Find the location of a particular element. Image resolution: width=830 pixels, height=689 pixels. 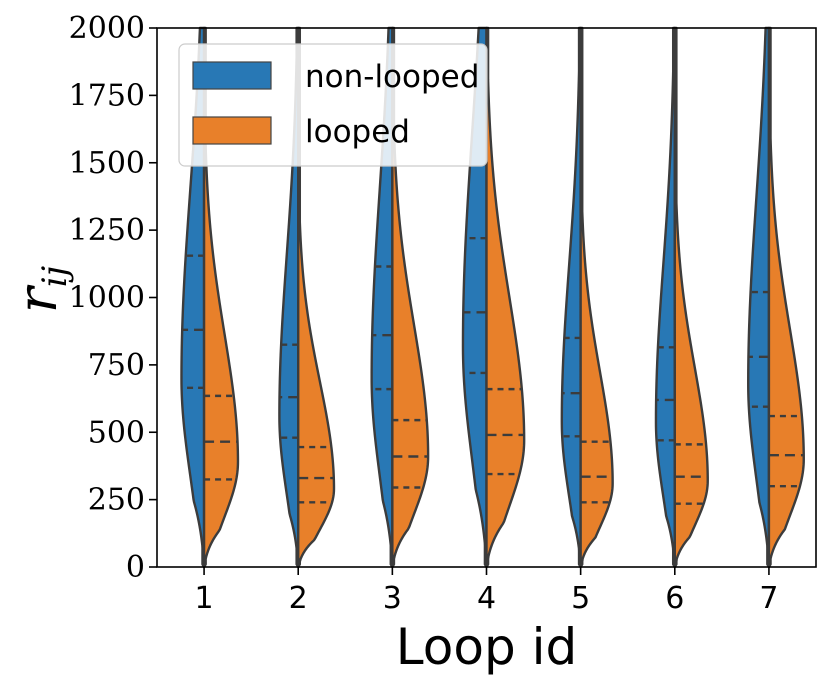

y-tick-label-1500: 1500 is located at coordinates (107, 163).